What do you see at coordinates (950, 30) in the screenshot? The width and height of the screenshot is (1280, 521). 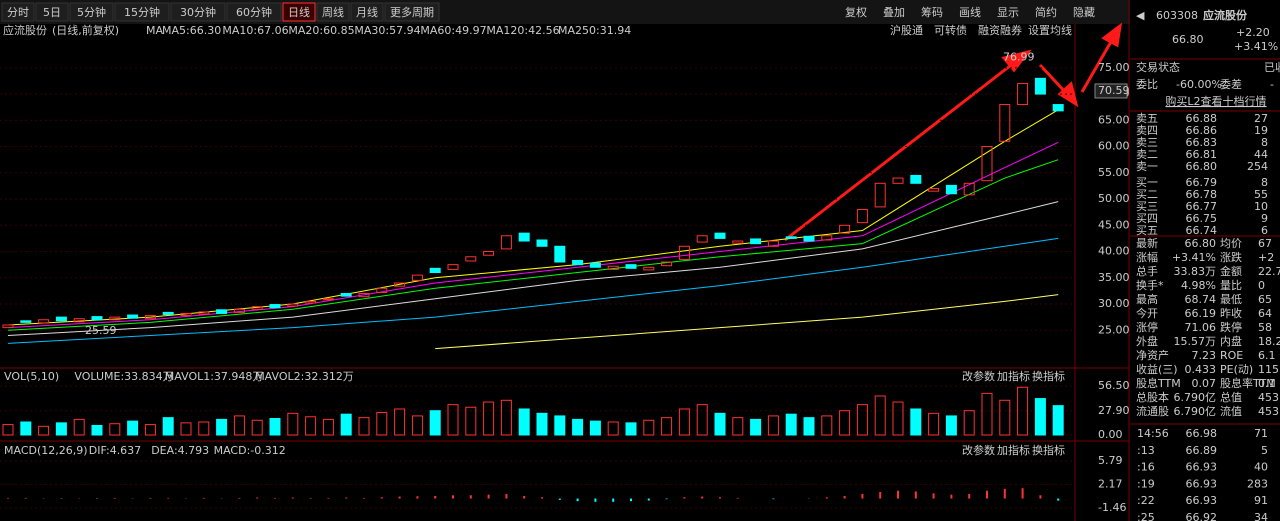 I see `link: 可转债` at bounding box center [950, 30].